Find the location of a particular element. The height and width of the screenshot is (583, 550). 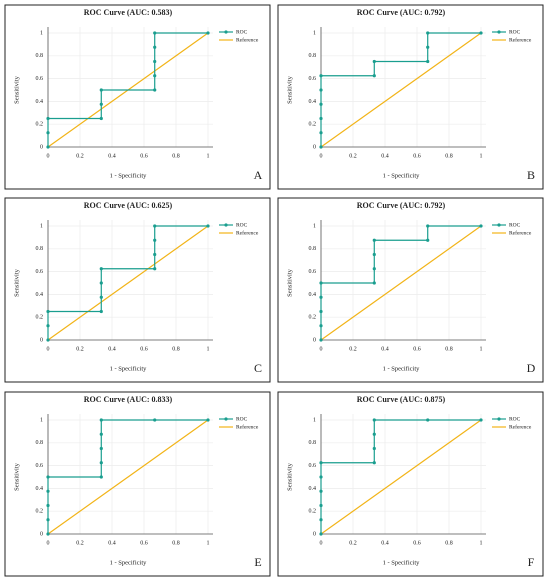

panel-label: C is located at coordinates (258, 368).